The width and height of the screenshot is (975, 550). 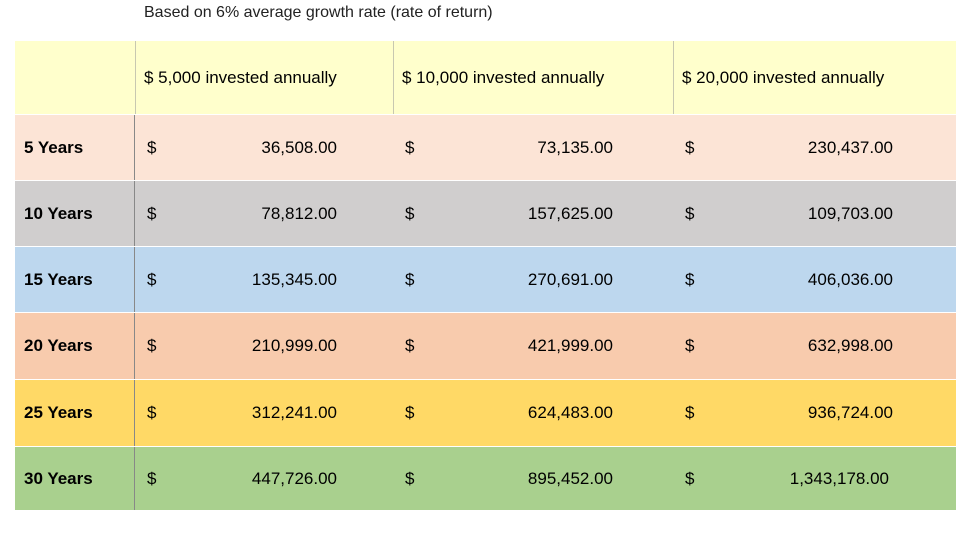 I want to click on amount: 936,724.00, so click(x=850, y=412).